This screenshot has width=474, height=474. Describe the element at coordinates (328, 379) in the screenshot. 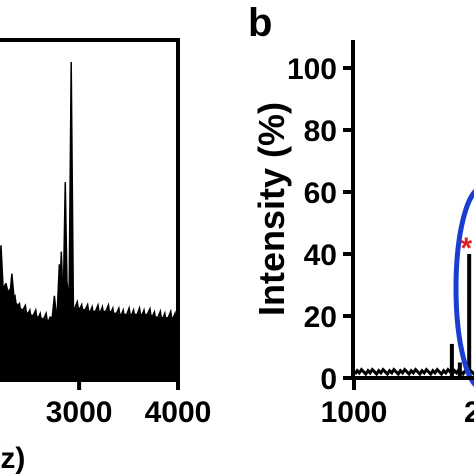

I see `panel-b-y-tick-label: 0` at that location.